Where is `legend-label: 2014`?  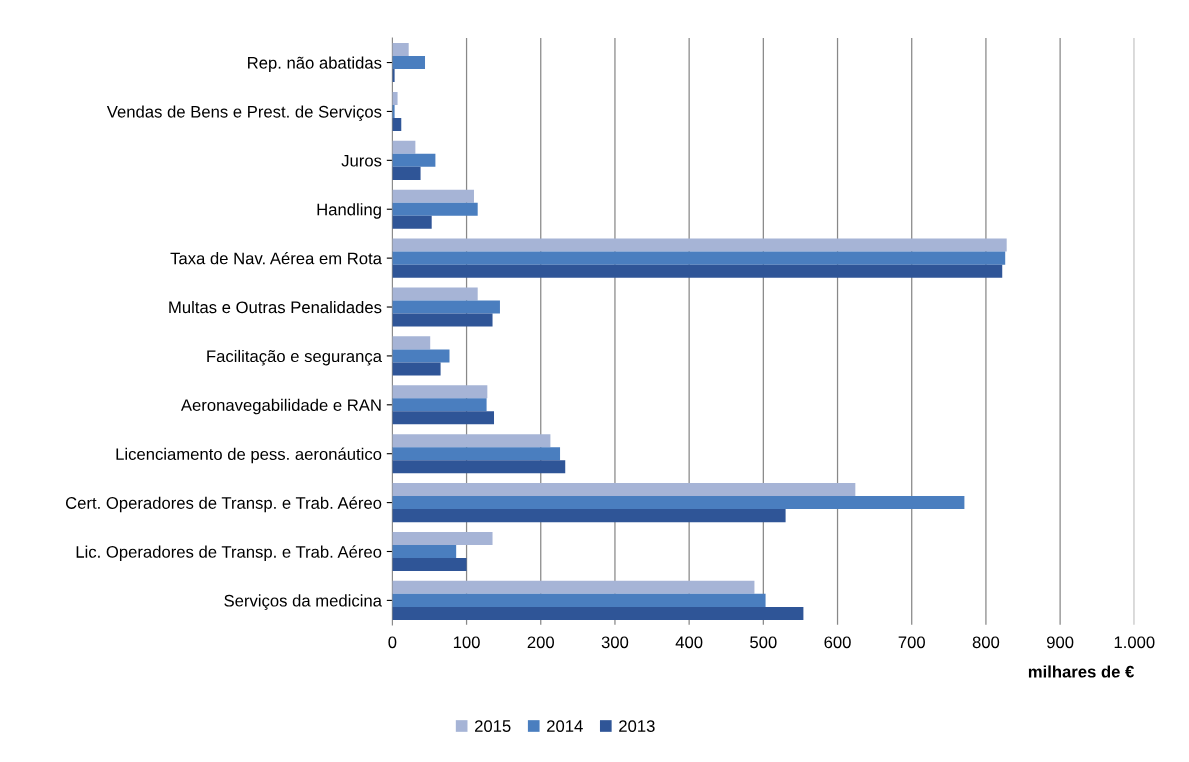 legend-label: 2014 is located at coordinates (565, 726).